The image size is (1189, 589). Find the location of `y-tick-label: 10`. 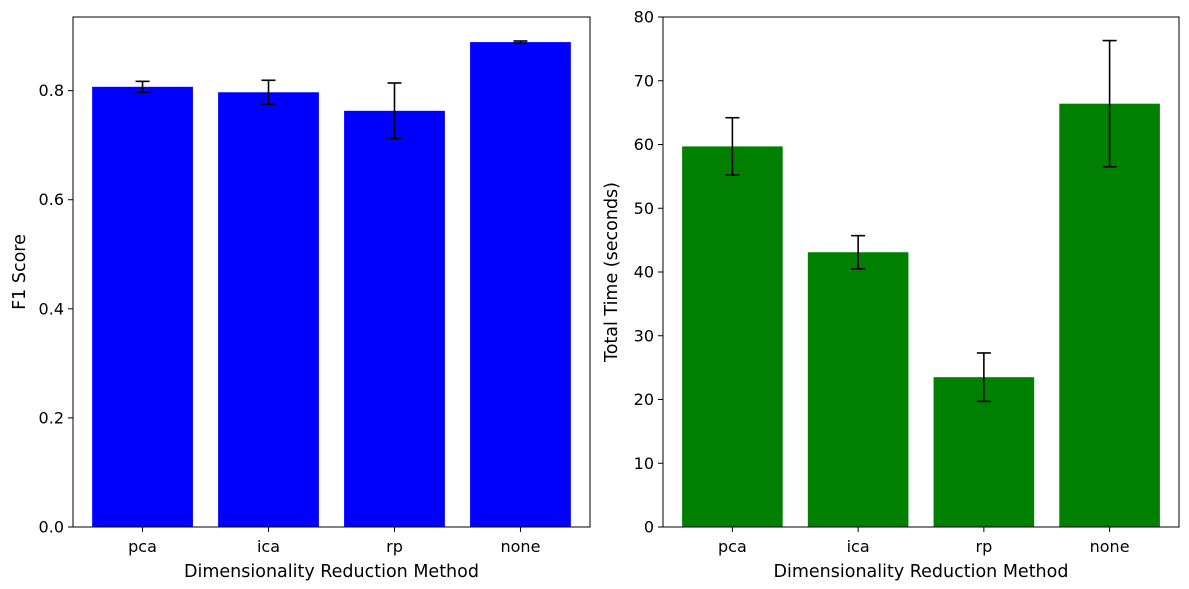

y-tick-label: 10 is located at coordinates (644, 463).